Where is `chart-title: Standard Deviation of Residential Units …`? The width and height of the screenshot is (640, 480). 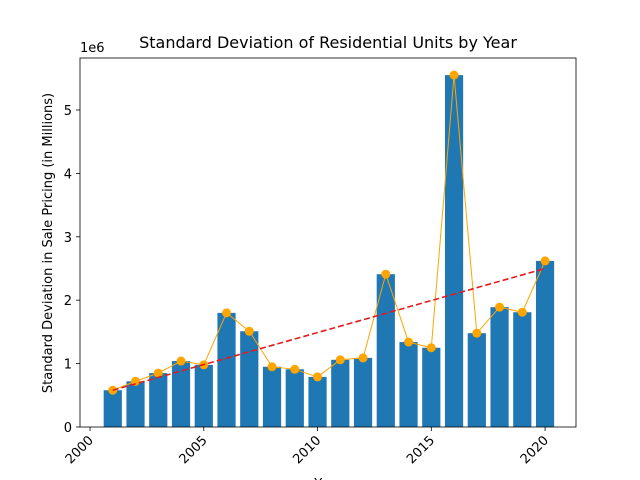 chart-title: Standard Deviation of Residential Units … is located at coordinates (328, 42).